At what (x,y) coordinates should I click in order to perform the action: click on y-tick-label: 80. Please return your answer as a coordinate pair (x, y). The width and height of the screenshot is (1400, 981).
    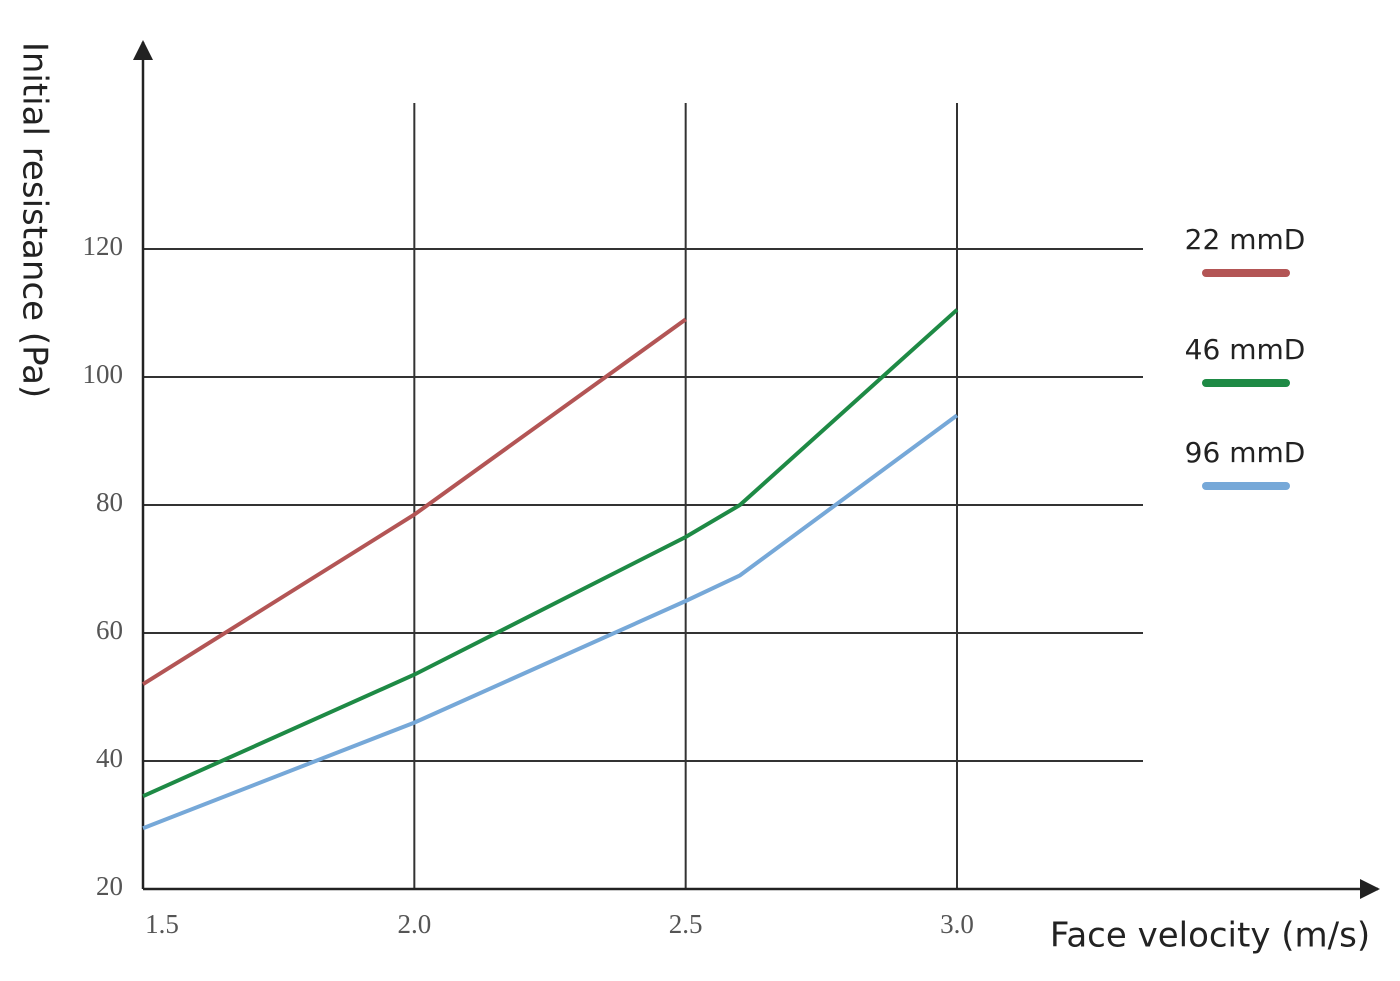
    Looking at the image, I should click on (109, 502).